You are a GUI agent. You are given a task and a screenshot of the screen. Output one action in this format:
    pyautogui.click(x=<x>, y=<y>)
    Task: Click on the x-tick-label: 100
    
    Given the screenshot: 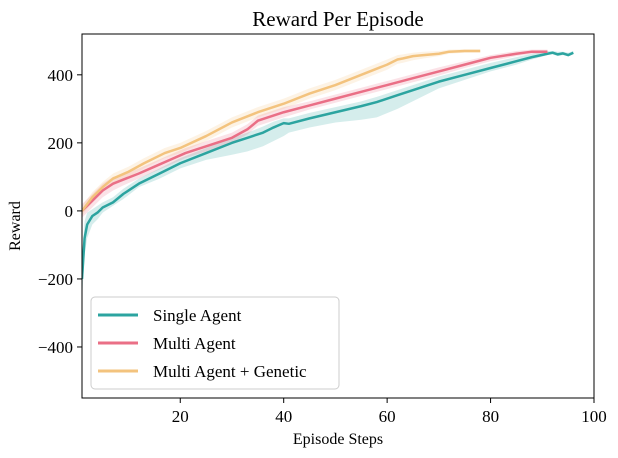 What is the action you would take?
    pyautogui.click(x=594, y=416)
    